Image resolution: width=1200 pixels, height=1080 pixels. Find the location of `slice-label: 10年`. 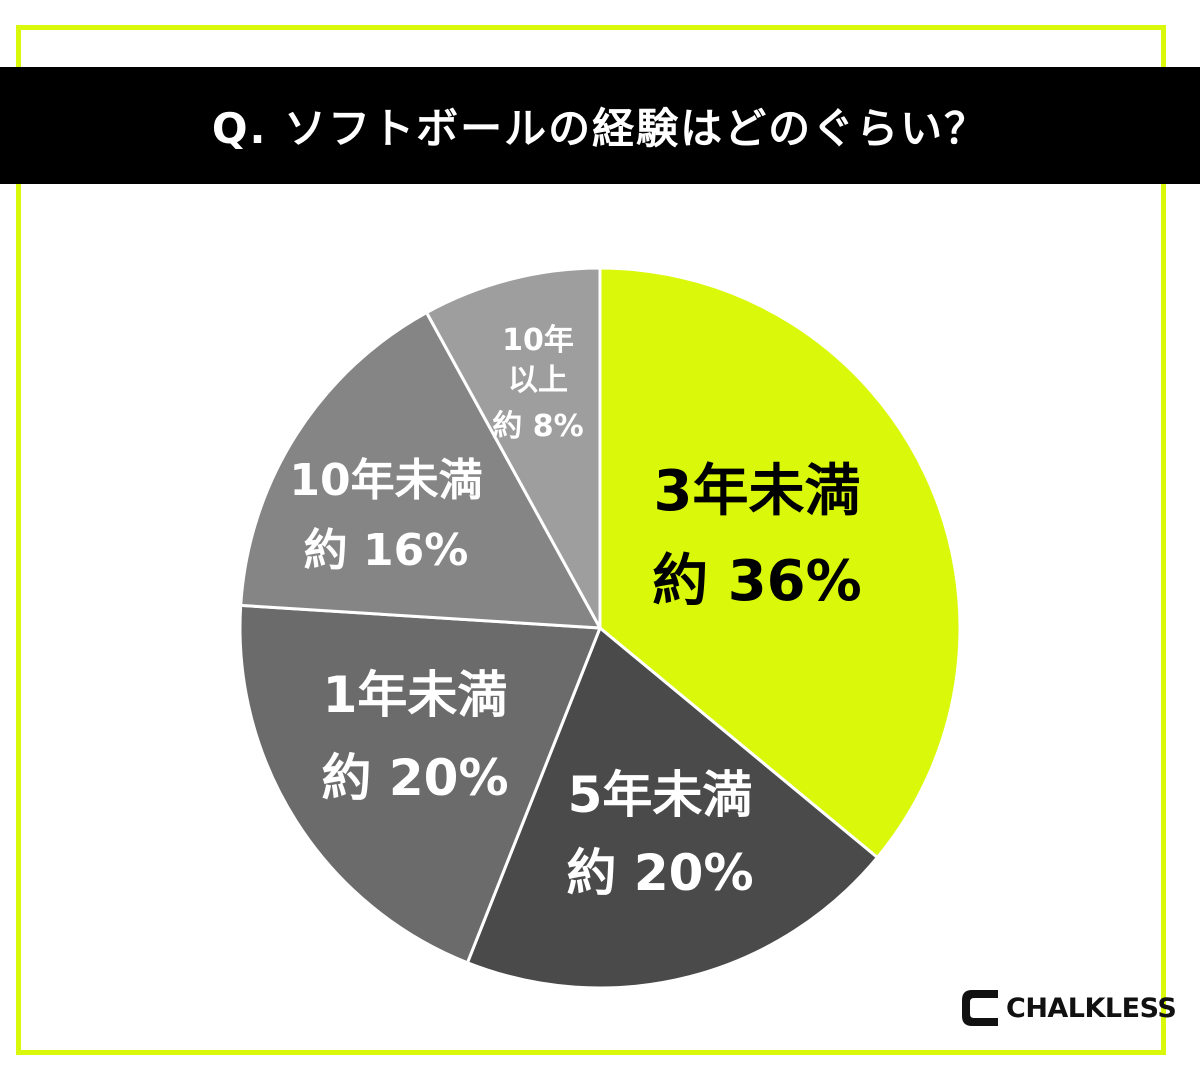

slice-label: 10年 is located at coordinates (538, 340).